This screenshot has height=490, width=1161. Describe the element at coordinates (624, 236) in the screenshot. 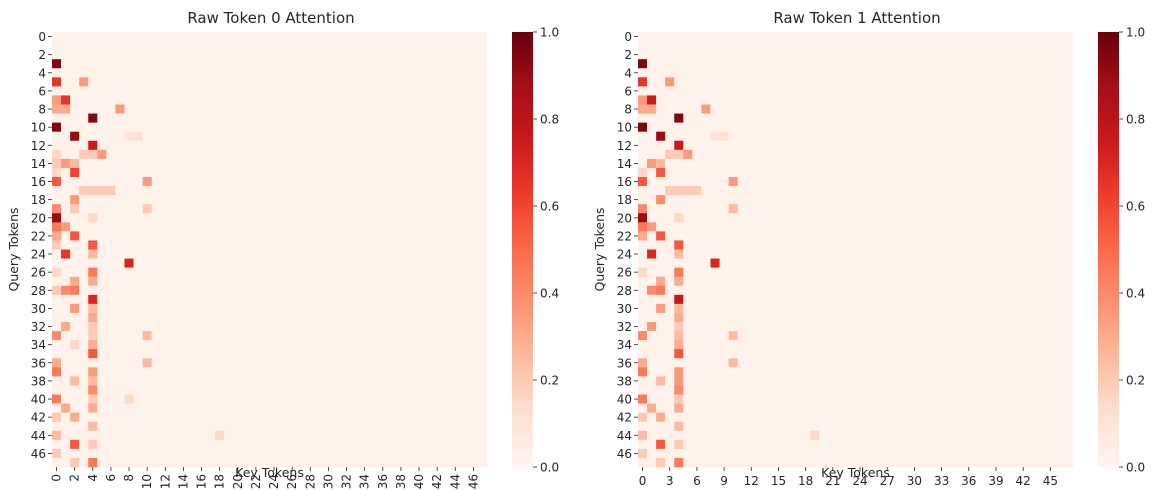

I see `y-tick-label: 22` at that location.